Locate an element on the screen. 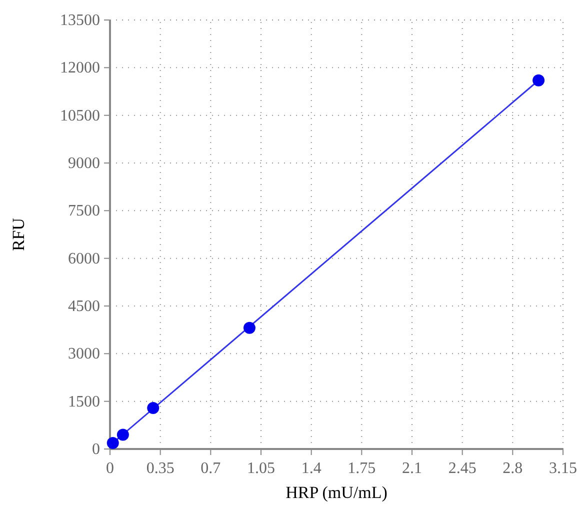 The height and width of the screenshot is (506, 581). x-tick-label: 3.15 is located at coordinates (563, 468).